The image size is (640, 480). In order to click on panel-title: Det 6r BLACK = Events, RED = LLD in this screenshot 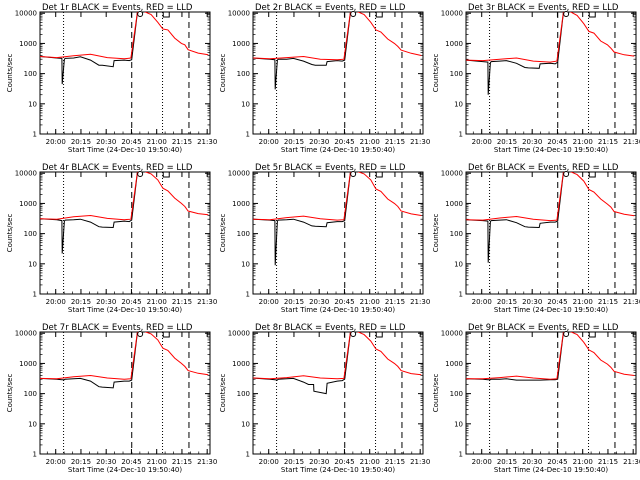, I will do `click(543, 168)`.